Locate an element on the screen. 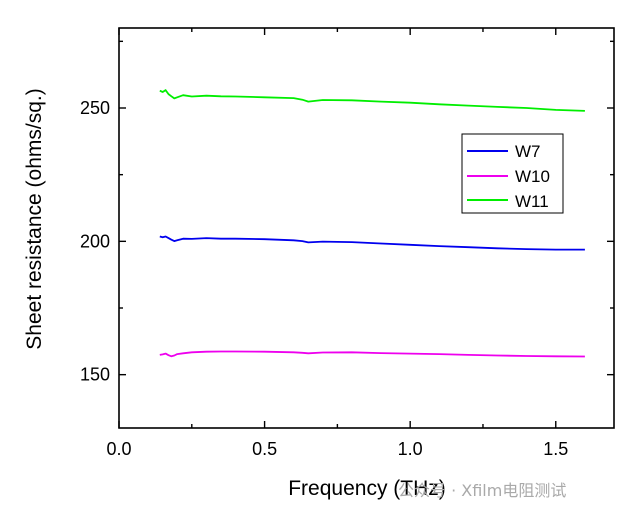 The image size is (644, 516). x-axis-label: Frequency (THz) is located at coordinates (367, 488).